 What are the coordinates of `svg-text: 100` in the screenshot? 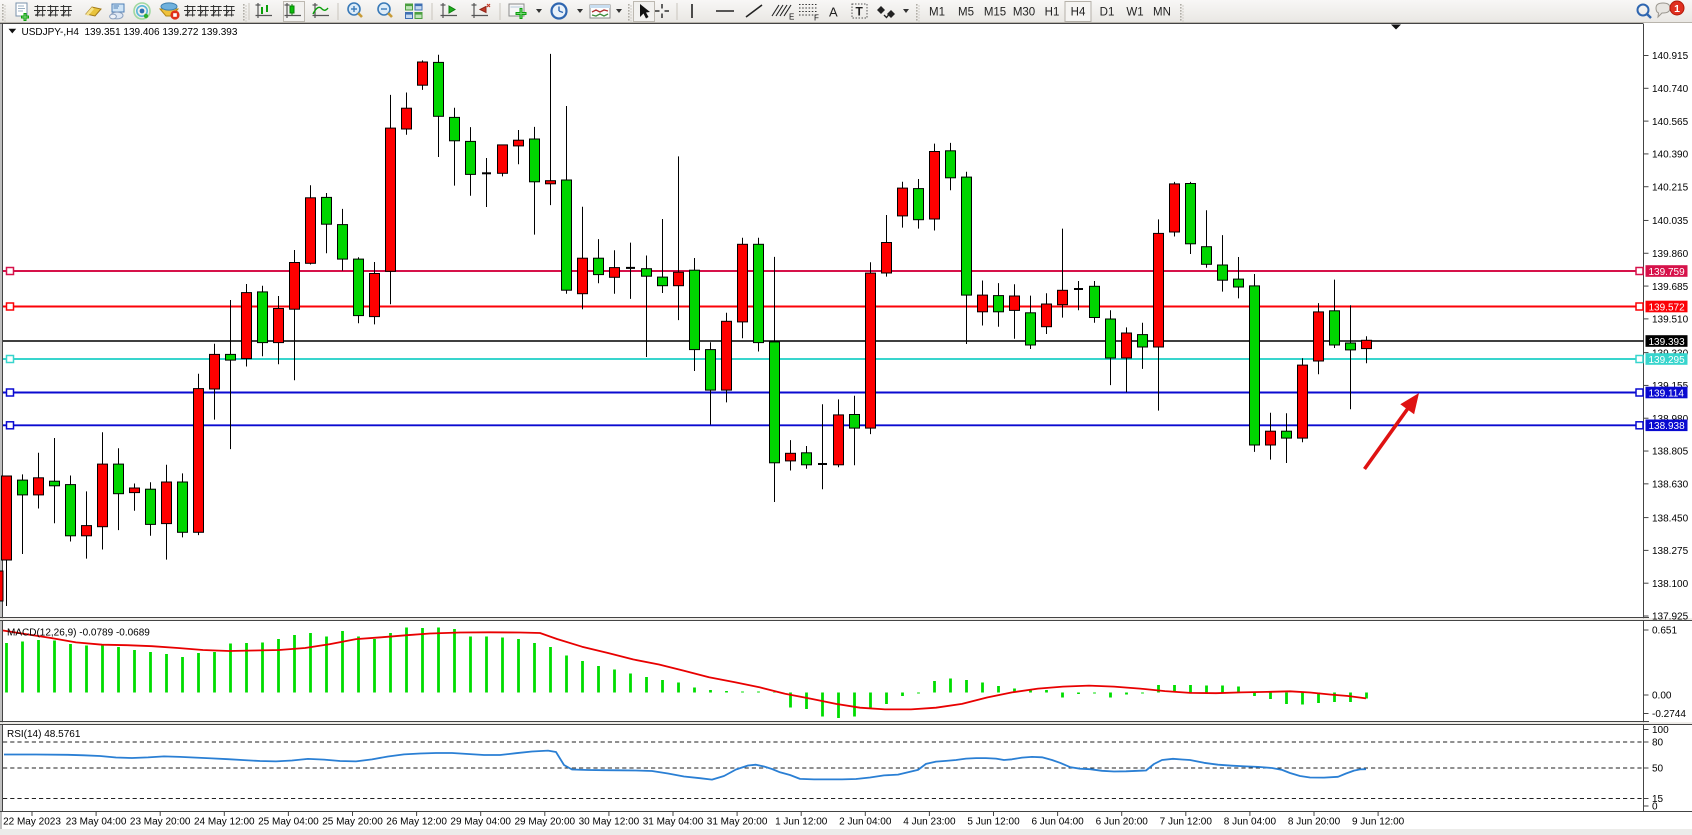 It's located at (1660, 730).